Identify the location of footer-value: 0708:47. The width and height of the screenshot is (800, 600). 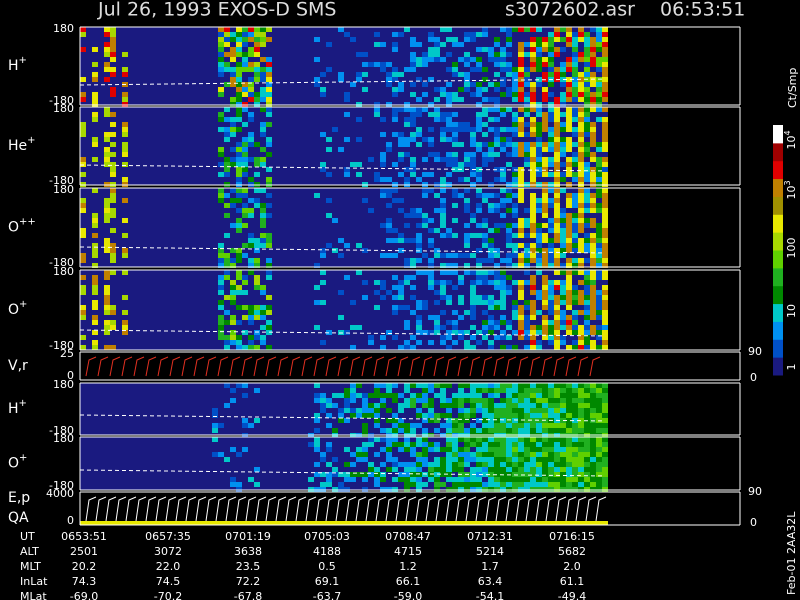
(408, 536).